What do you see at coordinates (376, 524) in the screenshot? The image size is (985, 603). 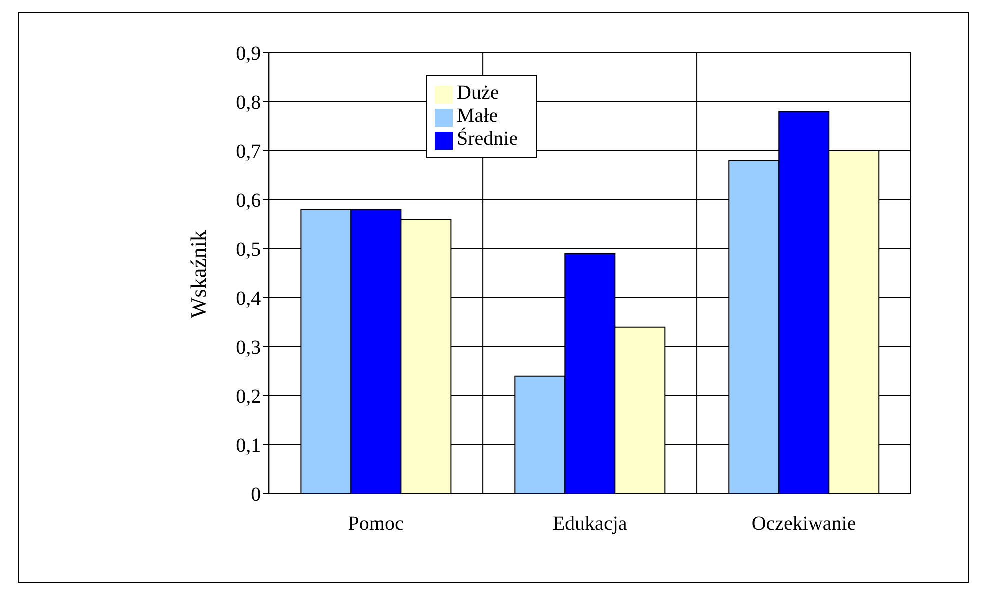 I see `x-tick-label: Pomoc` at bounding box center [376, 524].